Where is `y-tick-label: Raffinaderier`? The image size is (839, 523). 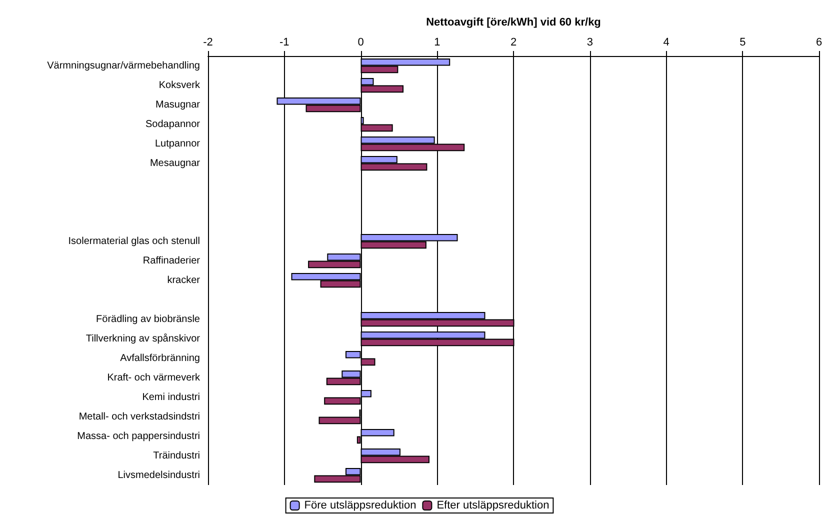
y-tick-label: Raffinaderier is located at coordinates (171, 260).